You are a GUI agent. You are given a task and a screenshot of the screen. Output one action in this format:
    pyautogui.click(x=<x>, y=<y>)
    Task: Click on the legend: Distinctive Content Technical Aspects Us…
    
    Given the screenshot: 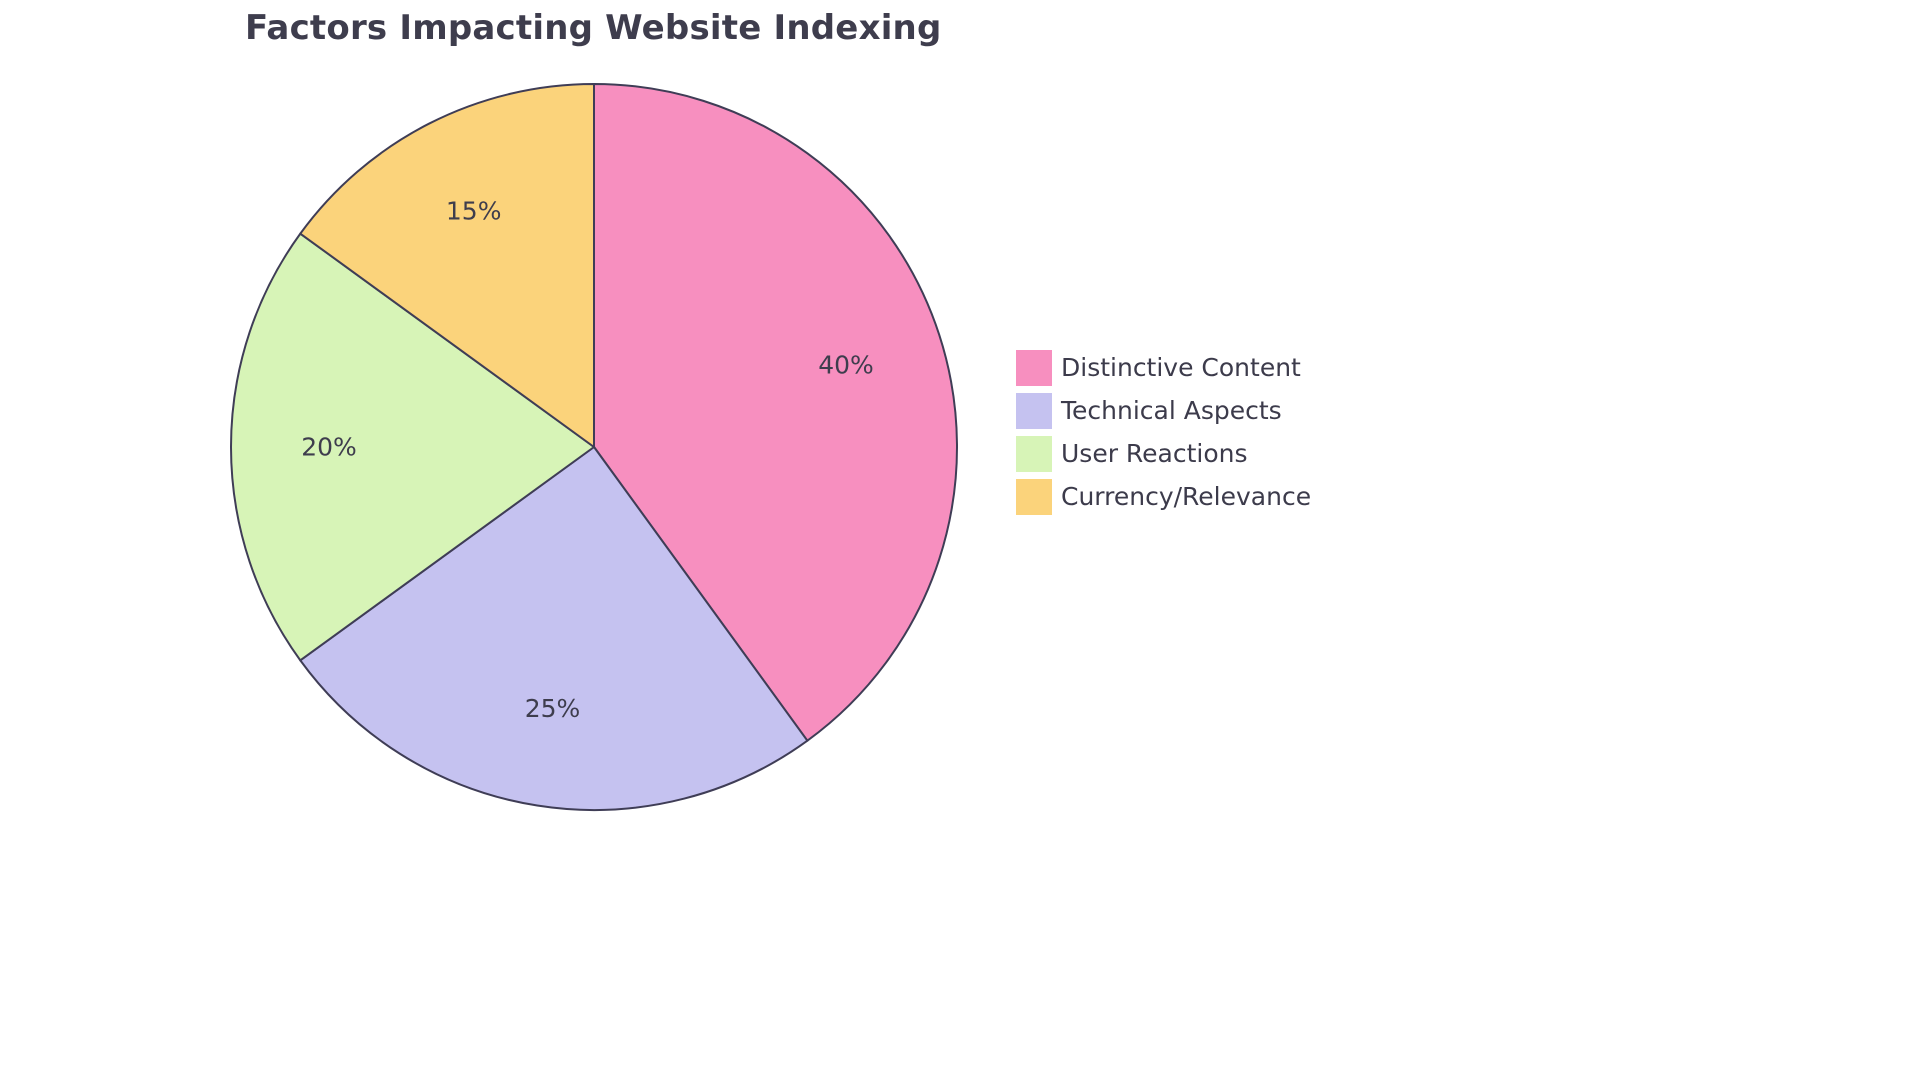 What is the action you would take?
    pyautogui.click(x=1163, y=432)
    